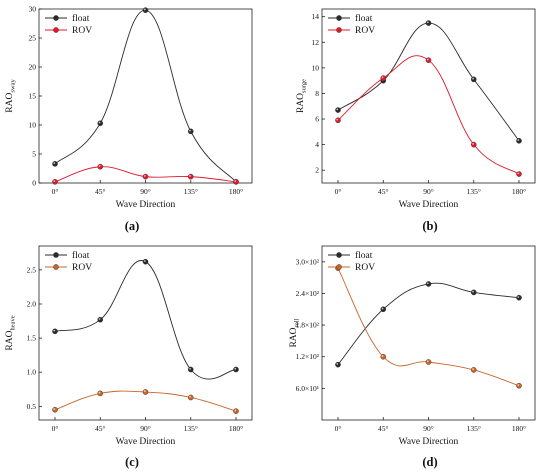  What do you see at coordinates (308, 293) in the screenshot?
I see `y-tick-label: 2.4×10²` at bounding box center [308, 293].